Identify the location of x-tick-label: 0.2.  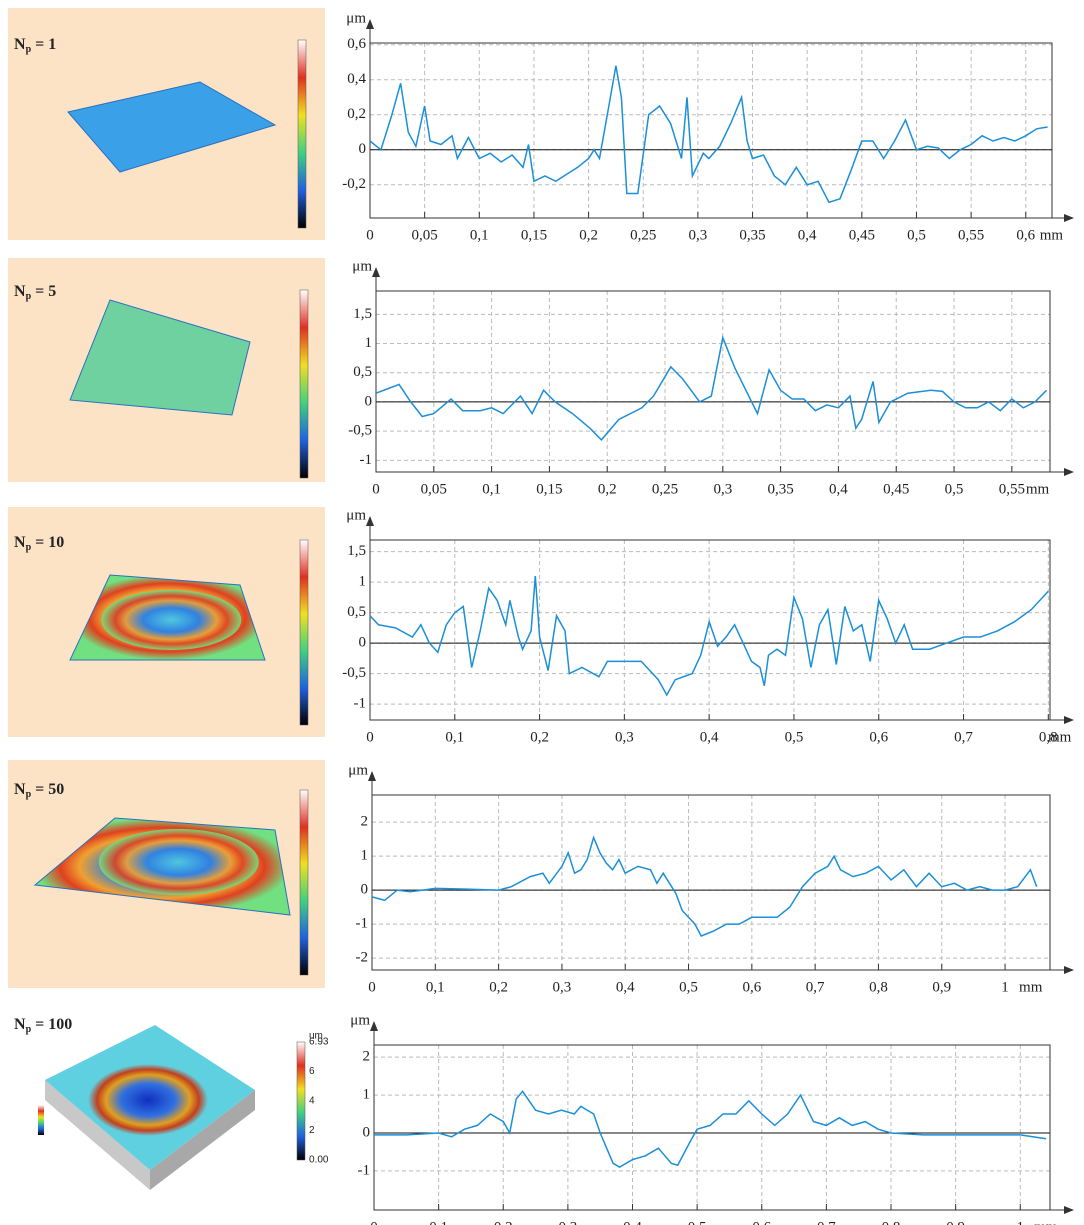
(503, 1222).